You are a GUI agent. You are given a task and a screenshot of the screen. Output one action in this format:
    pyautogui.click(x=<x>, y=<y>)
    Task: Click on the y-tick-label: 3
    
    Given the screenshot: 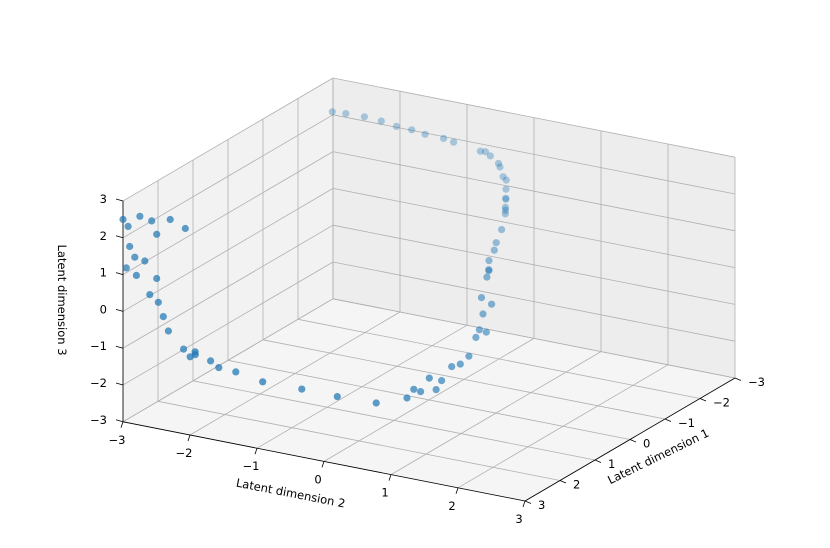 What is the action you would take?
    pyautogui.click(x=518, y=519)
    